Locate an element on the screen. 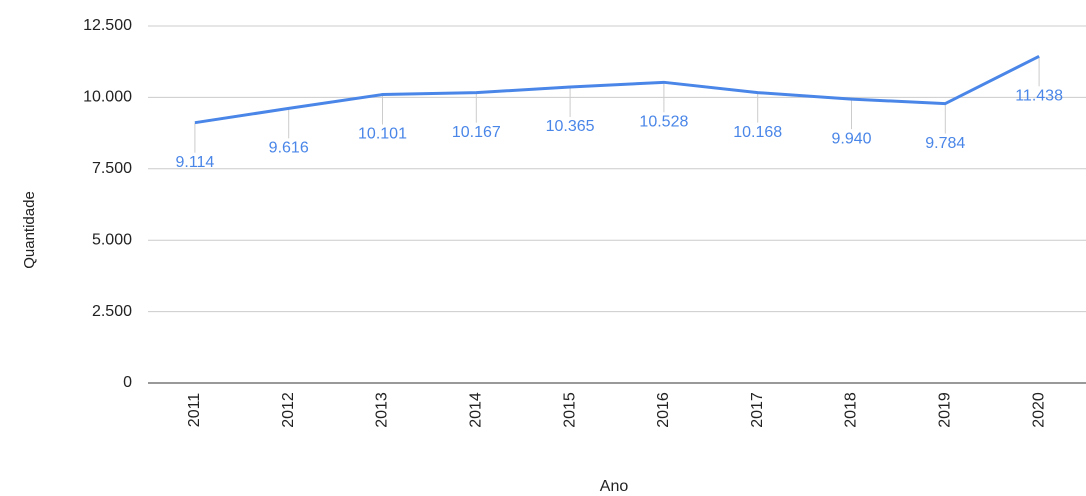  data-label: 9.940 is located at coordinates (851, 138).